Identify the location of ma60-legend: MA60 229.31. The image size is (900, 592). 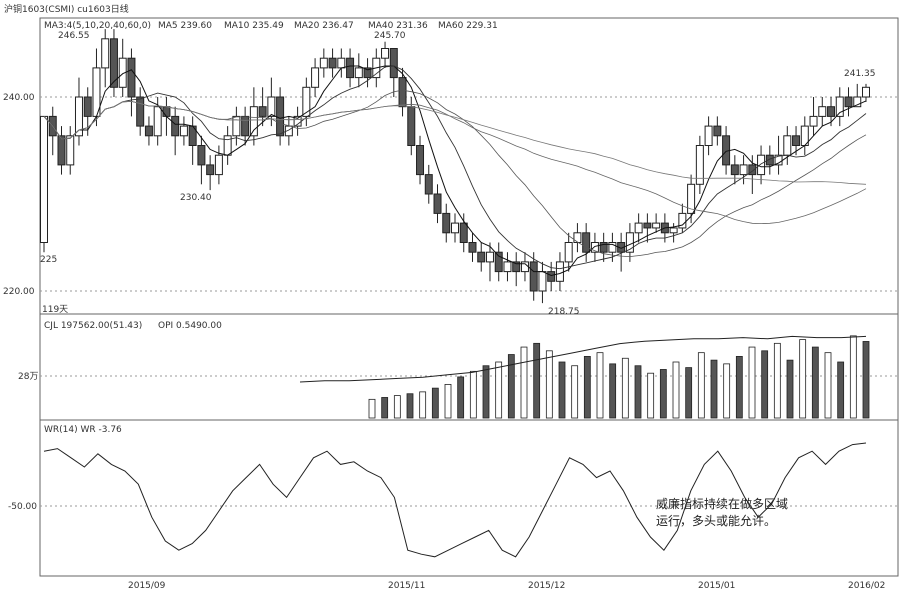
(468, 26).